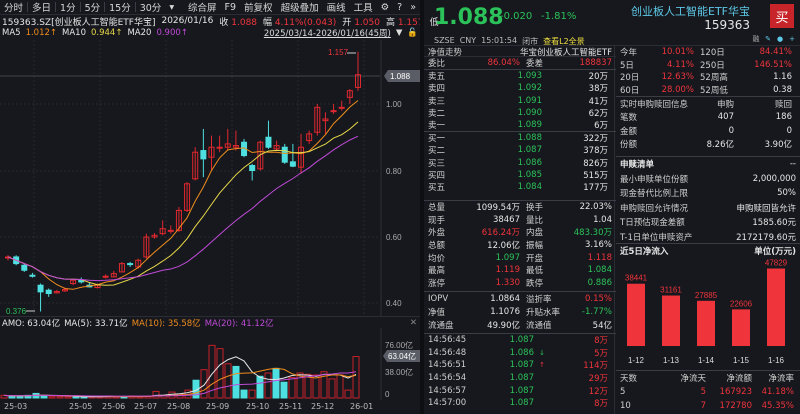 This screenshot has width=800, height=414. What do you see at coordinates (703, 392) in the screenshot?
I see `flow-days-value: 5` at bounding box center [703, 392].